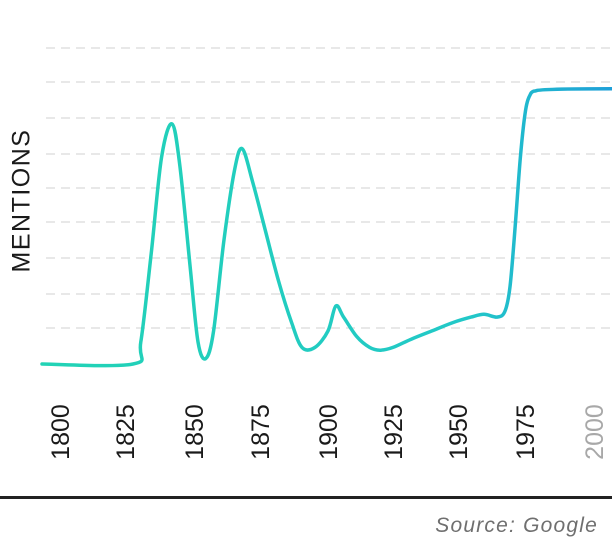 The height and width of the screenshot is (544, 612). I want to click on x-tick-label-1825: 1825, so click(126, 432).